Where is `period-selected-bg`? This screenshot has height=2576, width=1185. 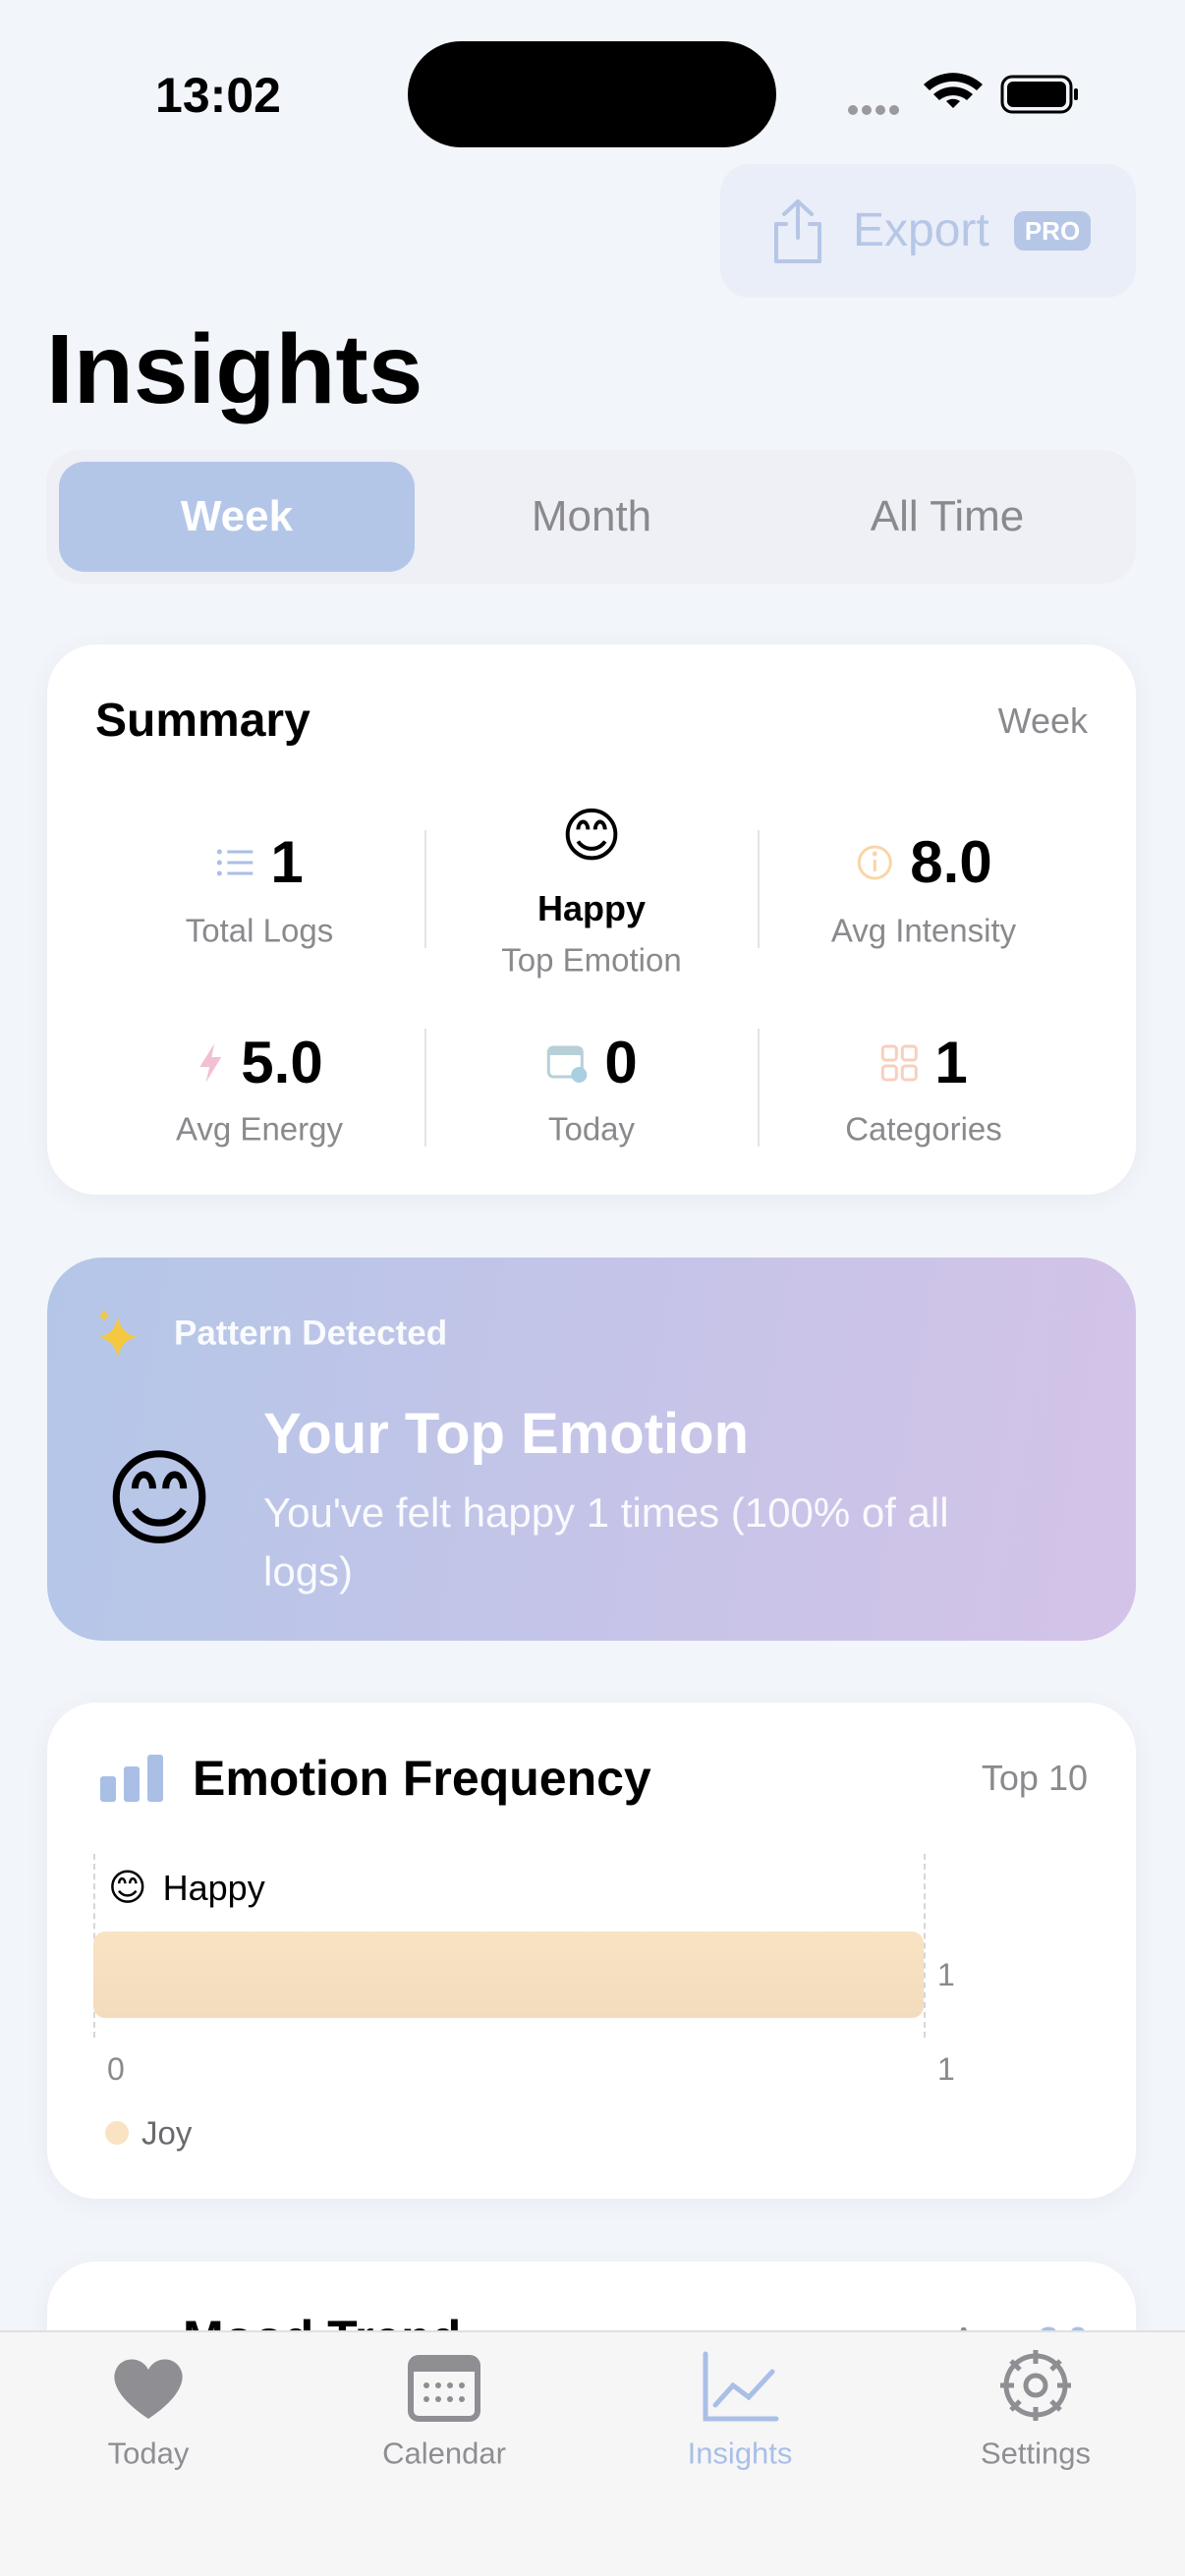
period-selected-bg is located at coordinates (237, 517).